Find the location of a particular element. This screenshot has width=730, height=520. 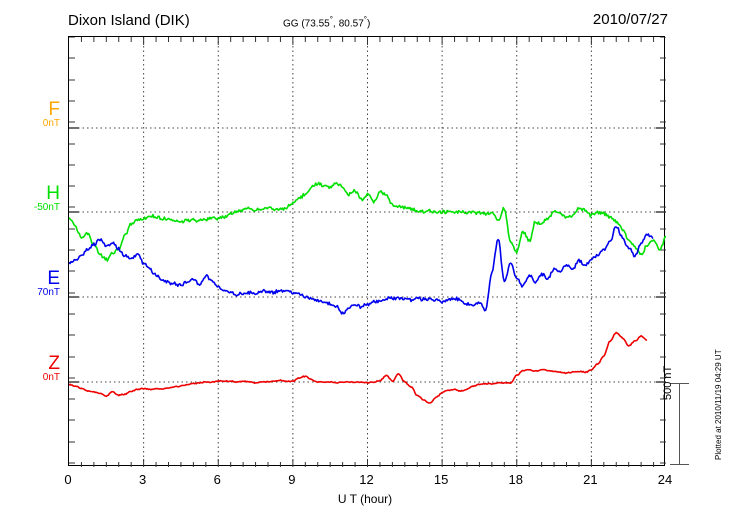

coords-prefix: GG ( is located at coordinates (294, 24).